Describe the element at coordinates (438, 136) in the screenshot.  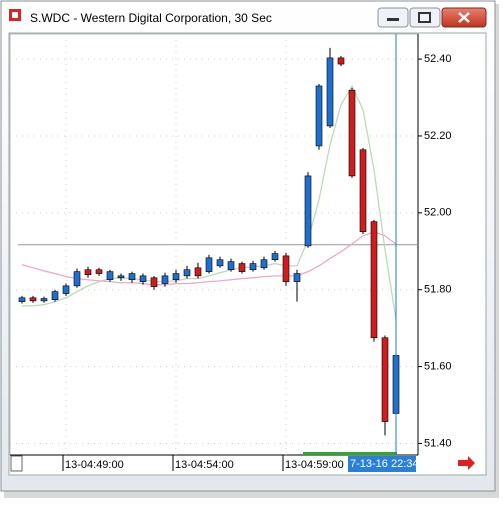
I see `y-tick-label: 52.20` at that location.